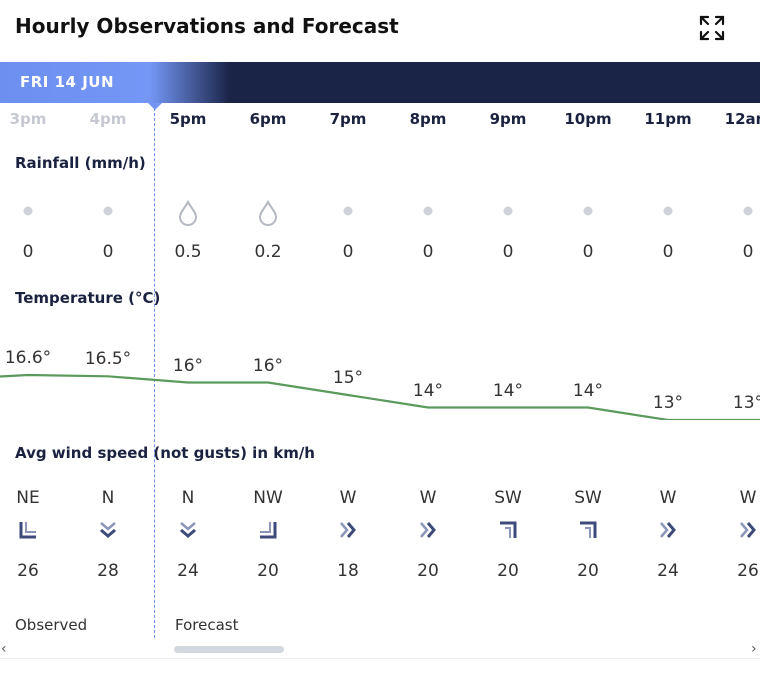 The height and width of the screenshot is (679, 760). I want to click on observed-label: Observed, so click(51, 625).